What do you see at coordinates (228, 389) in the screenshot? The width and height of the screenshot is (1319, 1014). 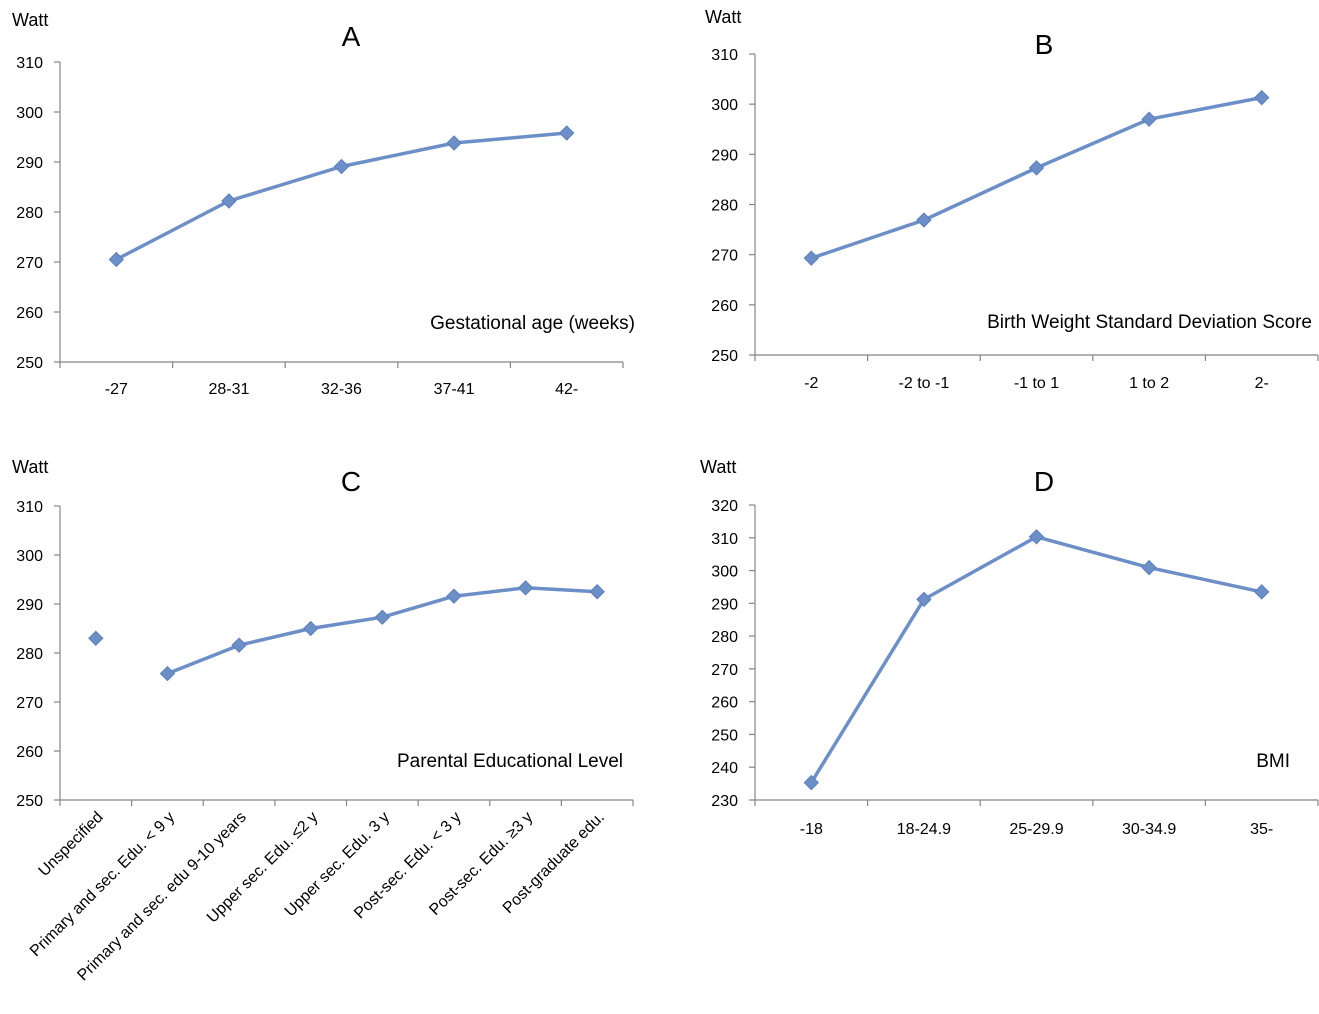 I see `x-tick-label: 28-31` at bounding box center [228, 389].